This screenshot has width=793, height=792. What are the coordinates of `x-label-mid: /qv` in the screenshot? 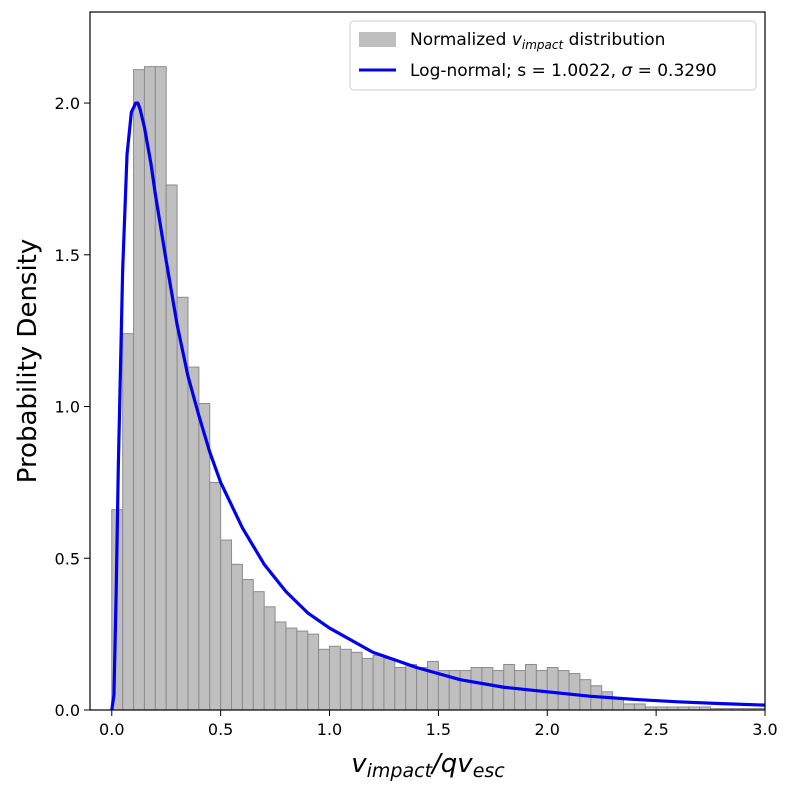 It's located at (451, 764).